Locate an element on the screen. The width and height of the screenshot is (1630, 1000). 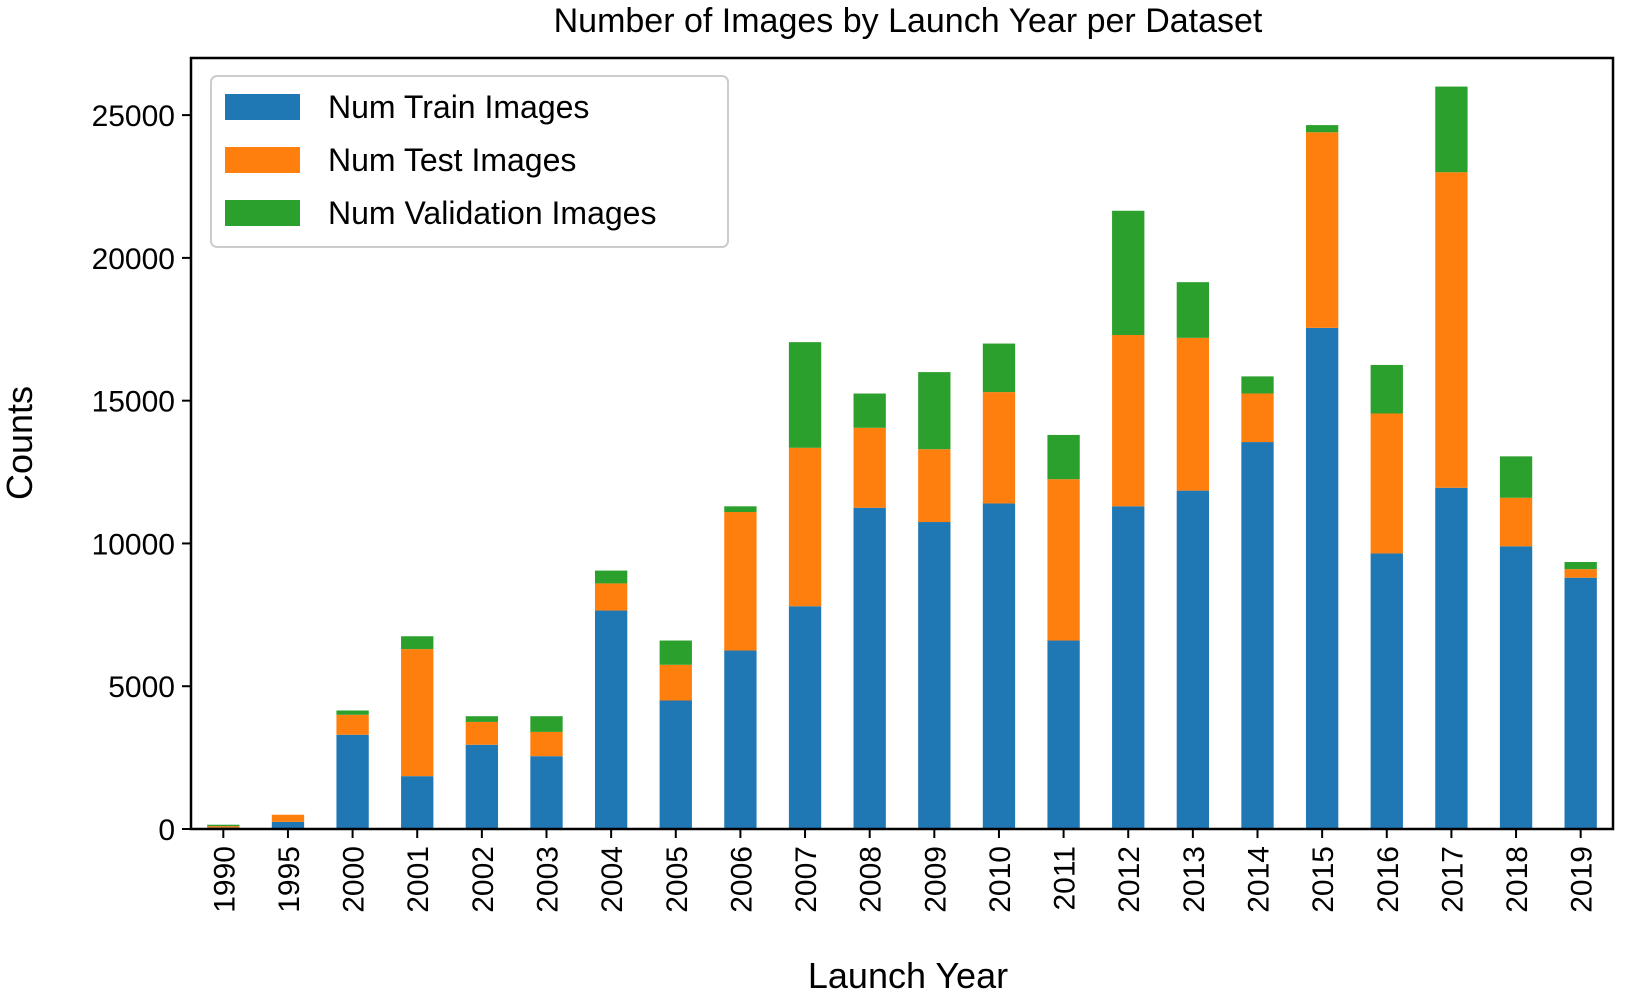
x-tick-label: 2001 is located at coordinates (418, 879).